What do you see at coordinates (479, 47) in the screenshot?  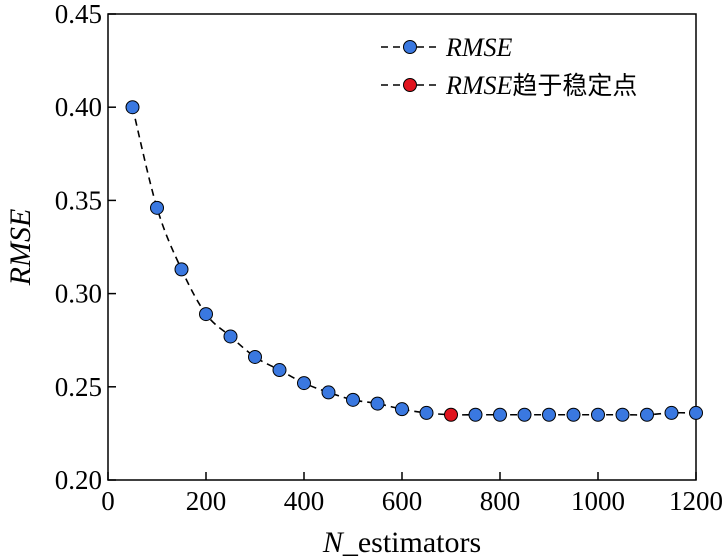 I see `legend-label-rmse: RMSE` at bounding box center [479, 47].